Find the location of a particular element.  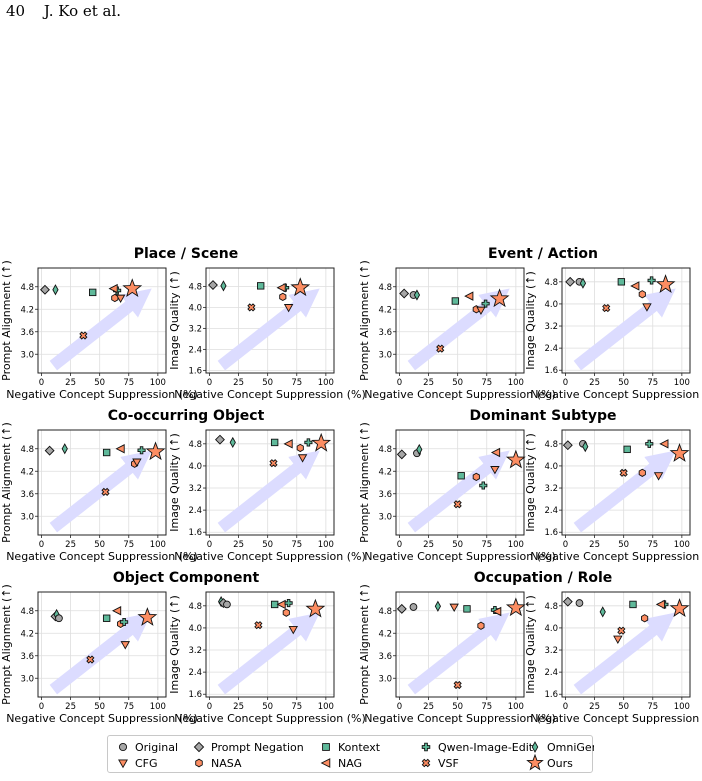

legend-marker-nag is located at coordinates (325, 763).